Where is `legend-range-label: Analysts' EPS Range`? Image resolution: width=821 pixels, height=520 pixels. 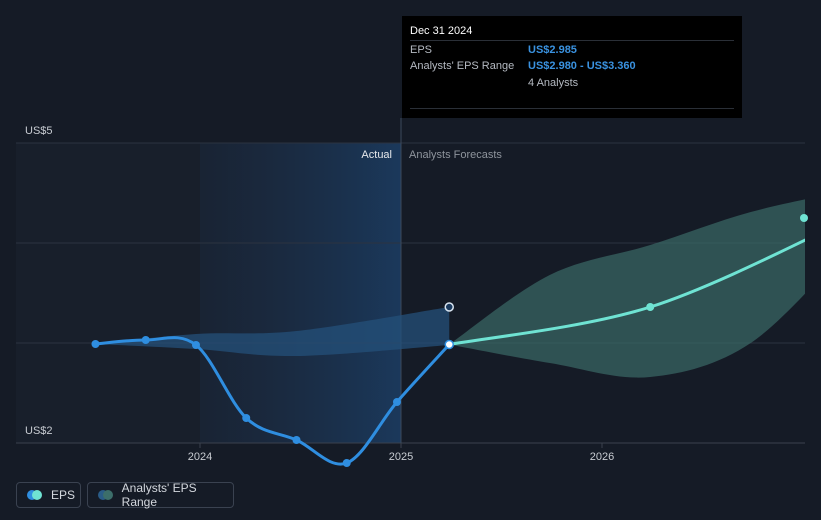
legend-range-label: Analysts' EPS Range is located at coordinates (159, 495).